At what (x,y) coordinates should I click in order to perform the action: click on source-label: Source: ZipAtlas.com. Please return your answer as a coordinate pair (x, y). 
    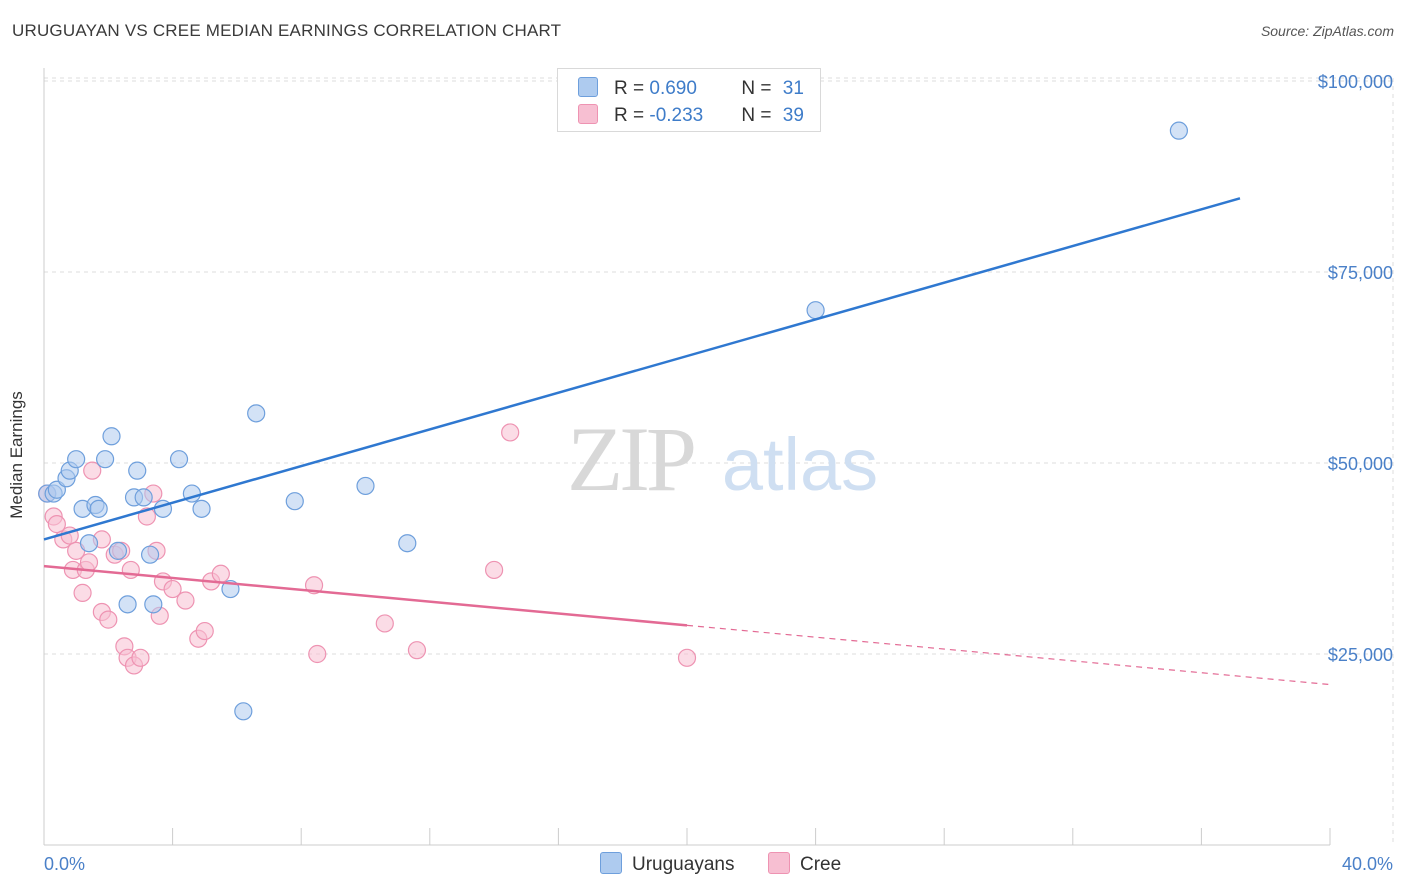
    Looking at the image, I should click on (1327, 31).